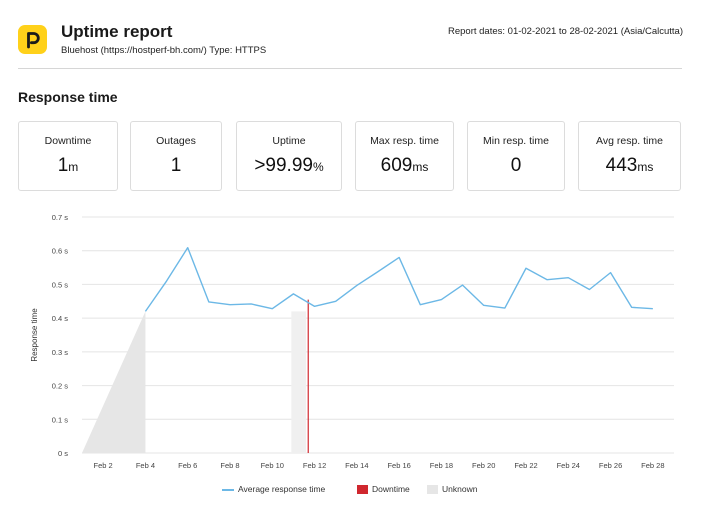  What do you see at coordinates (610, 465) in the screenshot?
I see `x-tick-label: Feb 26` at bounding box center [610, 465].